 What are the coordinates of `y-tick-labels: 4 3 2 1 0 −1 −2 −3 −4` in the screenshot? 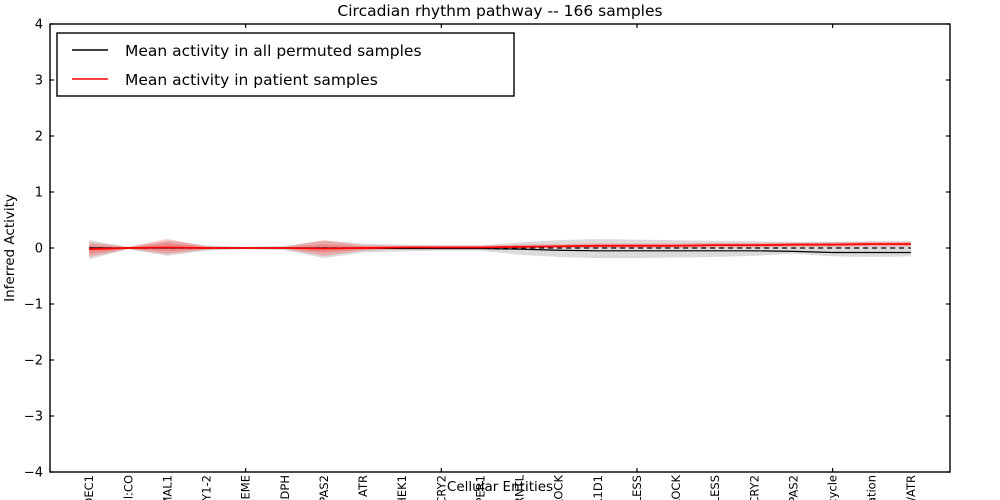 It's located at (33, 249).